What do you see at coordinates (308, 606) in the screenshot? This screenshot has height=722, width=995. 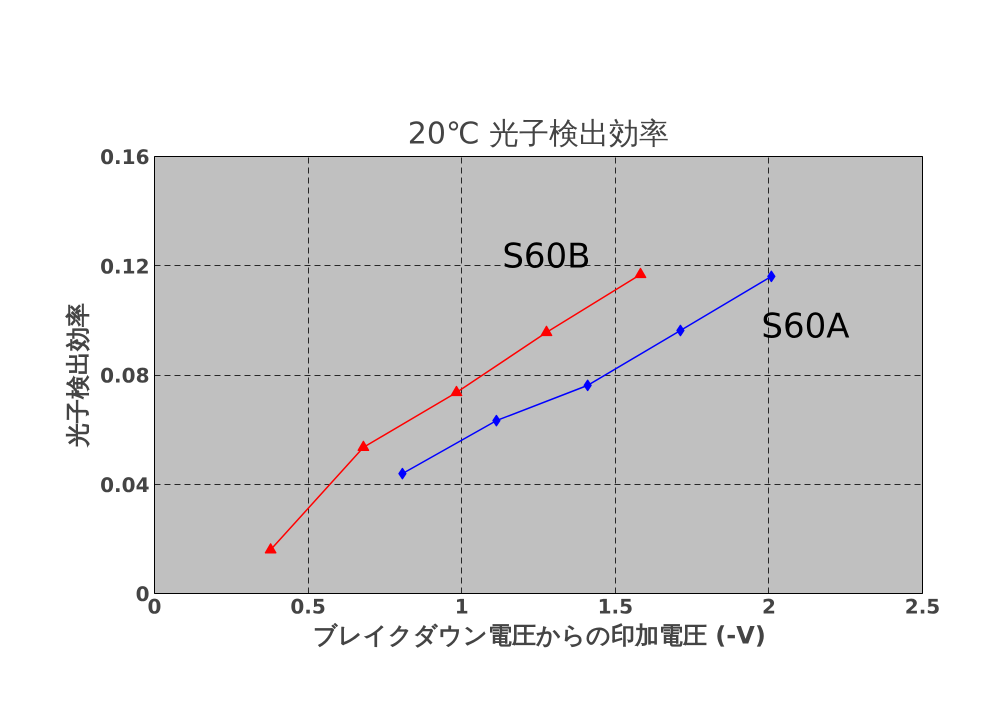 I see `x-tick-label: 0.5` at bounding box center [308, 606].